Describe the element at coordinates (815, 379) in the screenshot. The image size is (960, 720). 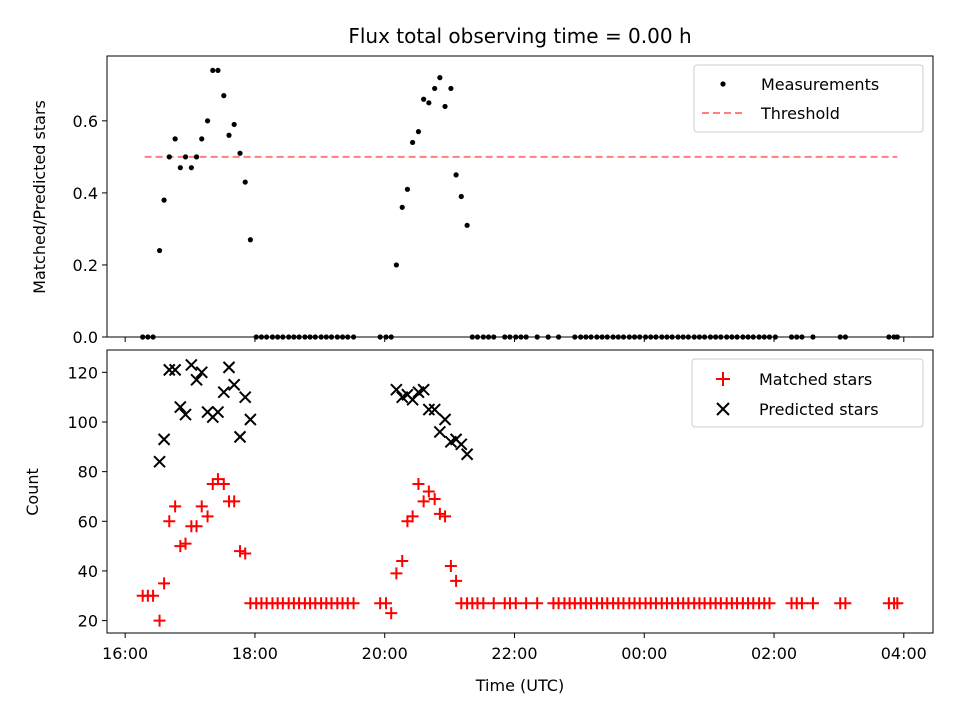
I see `legend-label-matched-stars: Matched stars` at that location.